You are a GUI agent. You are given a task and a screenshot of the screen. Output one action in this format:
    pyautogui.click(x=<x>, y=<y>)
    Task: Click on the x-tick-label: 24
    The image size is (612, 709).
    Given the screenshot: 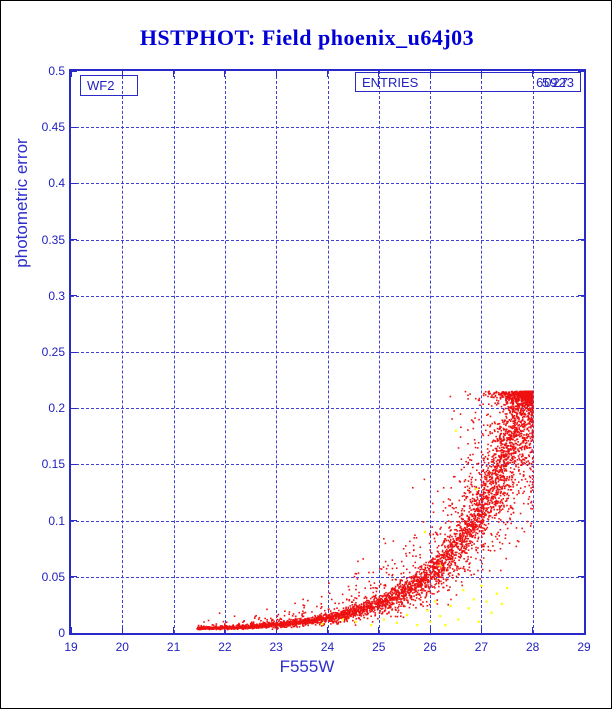 What is the action you would take?
    pyautogui.click(x=327, y=647)
    